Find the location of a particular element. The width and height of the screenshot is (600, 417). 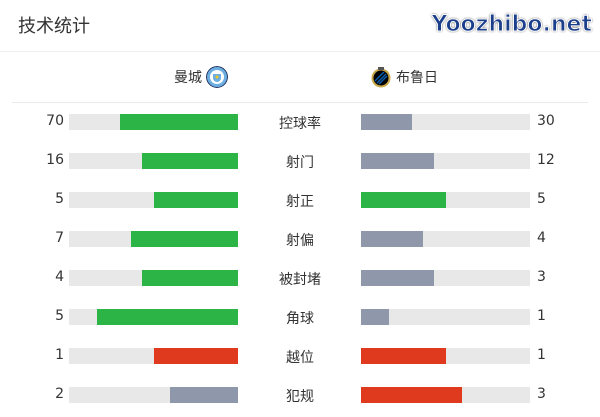

away-value: 5 is located at coordinates (541, 199).